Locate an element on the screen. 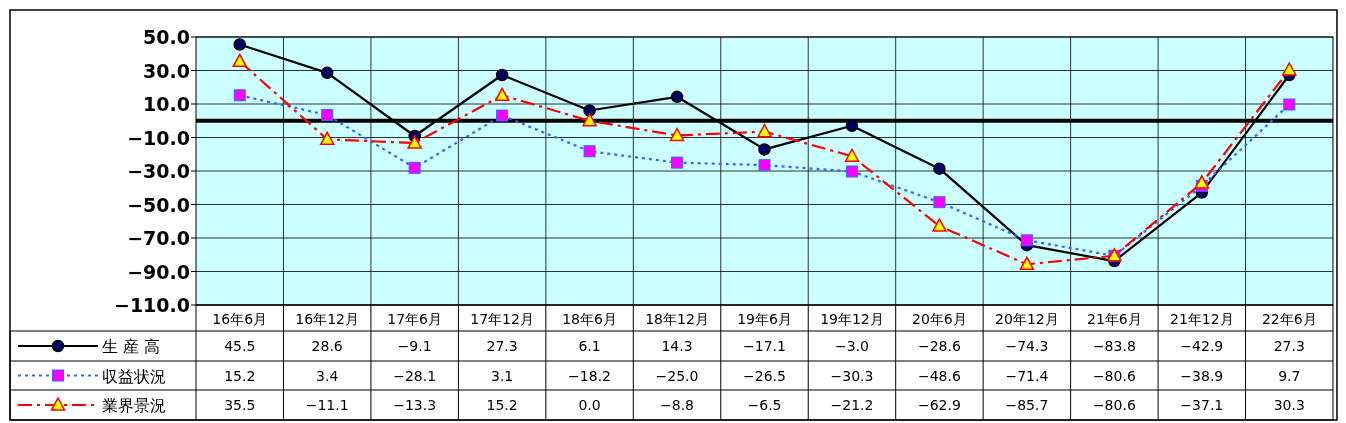  y-tick-label: 30.0 is located at coordinates (166, 70).